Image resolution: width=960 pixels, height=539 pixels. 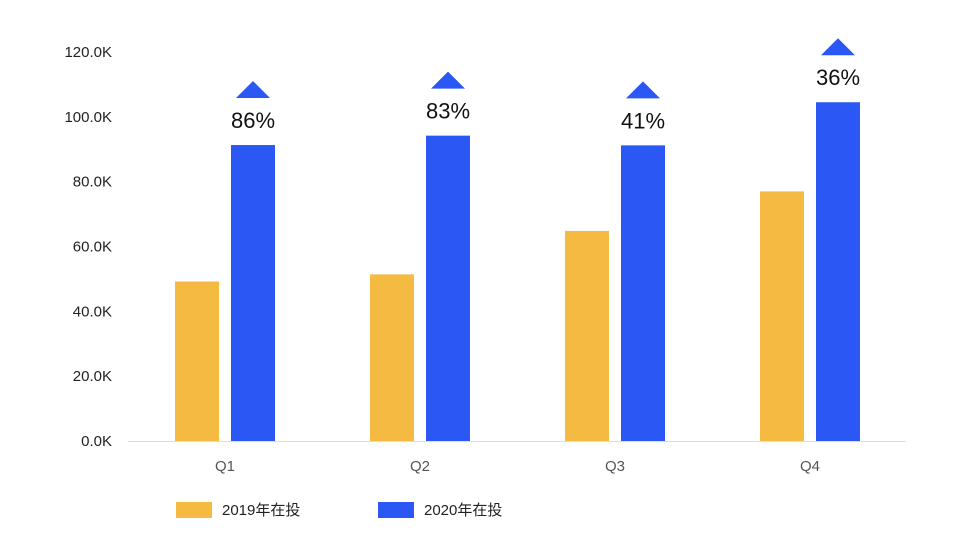 What do you see at coordinates (396, 509) in the screenshot?
I see `legend-swatch-2020` at bounding box center [396, 509].